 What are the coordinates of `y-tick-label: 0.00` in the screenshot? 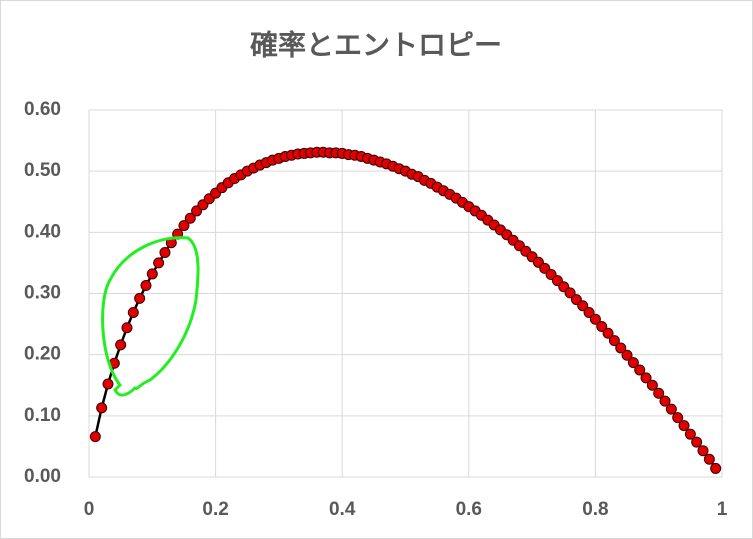 It's located at (42, 476).